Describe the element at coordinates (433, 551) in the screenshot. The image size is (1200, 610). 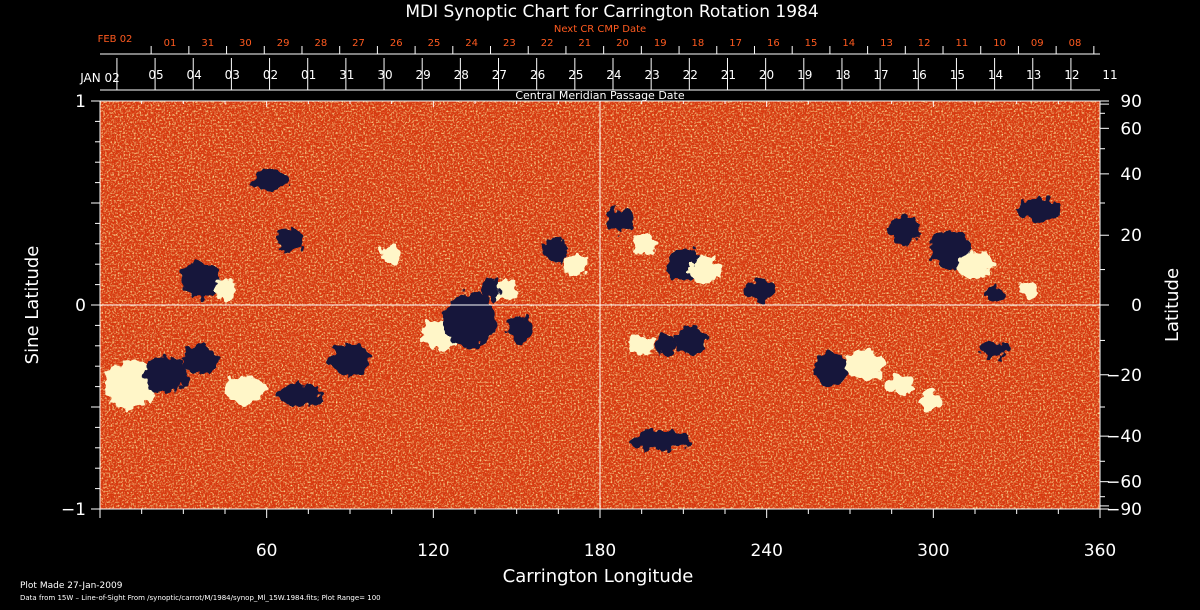
I see `x-tick-label: 120` at that location.